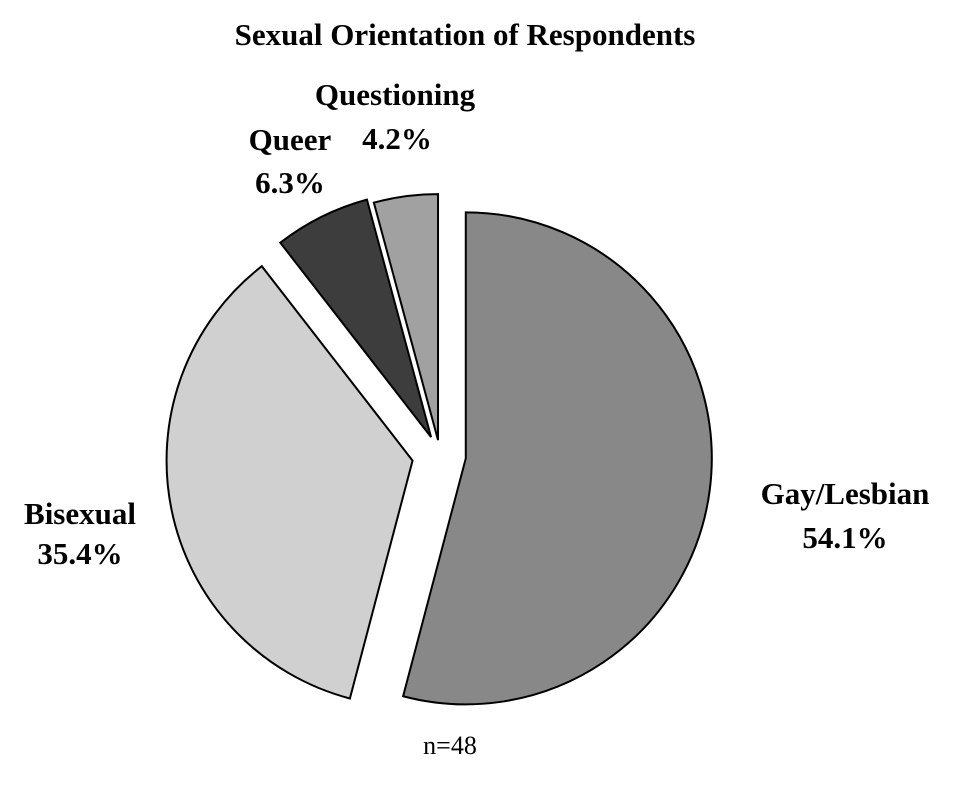  What do you see at coordinates (80, 513) in the screenshot?
I see `slice-label: Bisexual` at bounding box center [80, 513].